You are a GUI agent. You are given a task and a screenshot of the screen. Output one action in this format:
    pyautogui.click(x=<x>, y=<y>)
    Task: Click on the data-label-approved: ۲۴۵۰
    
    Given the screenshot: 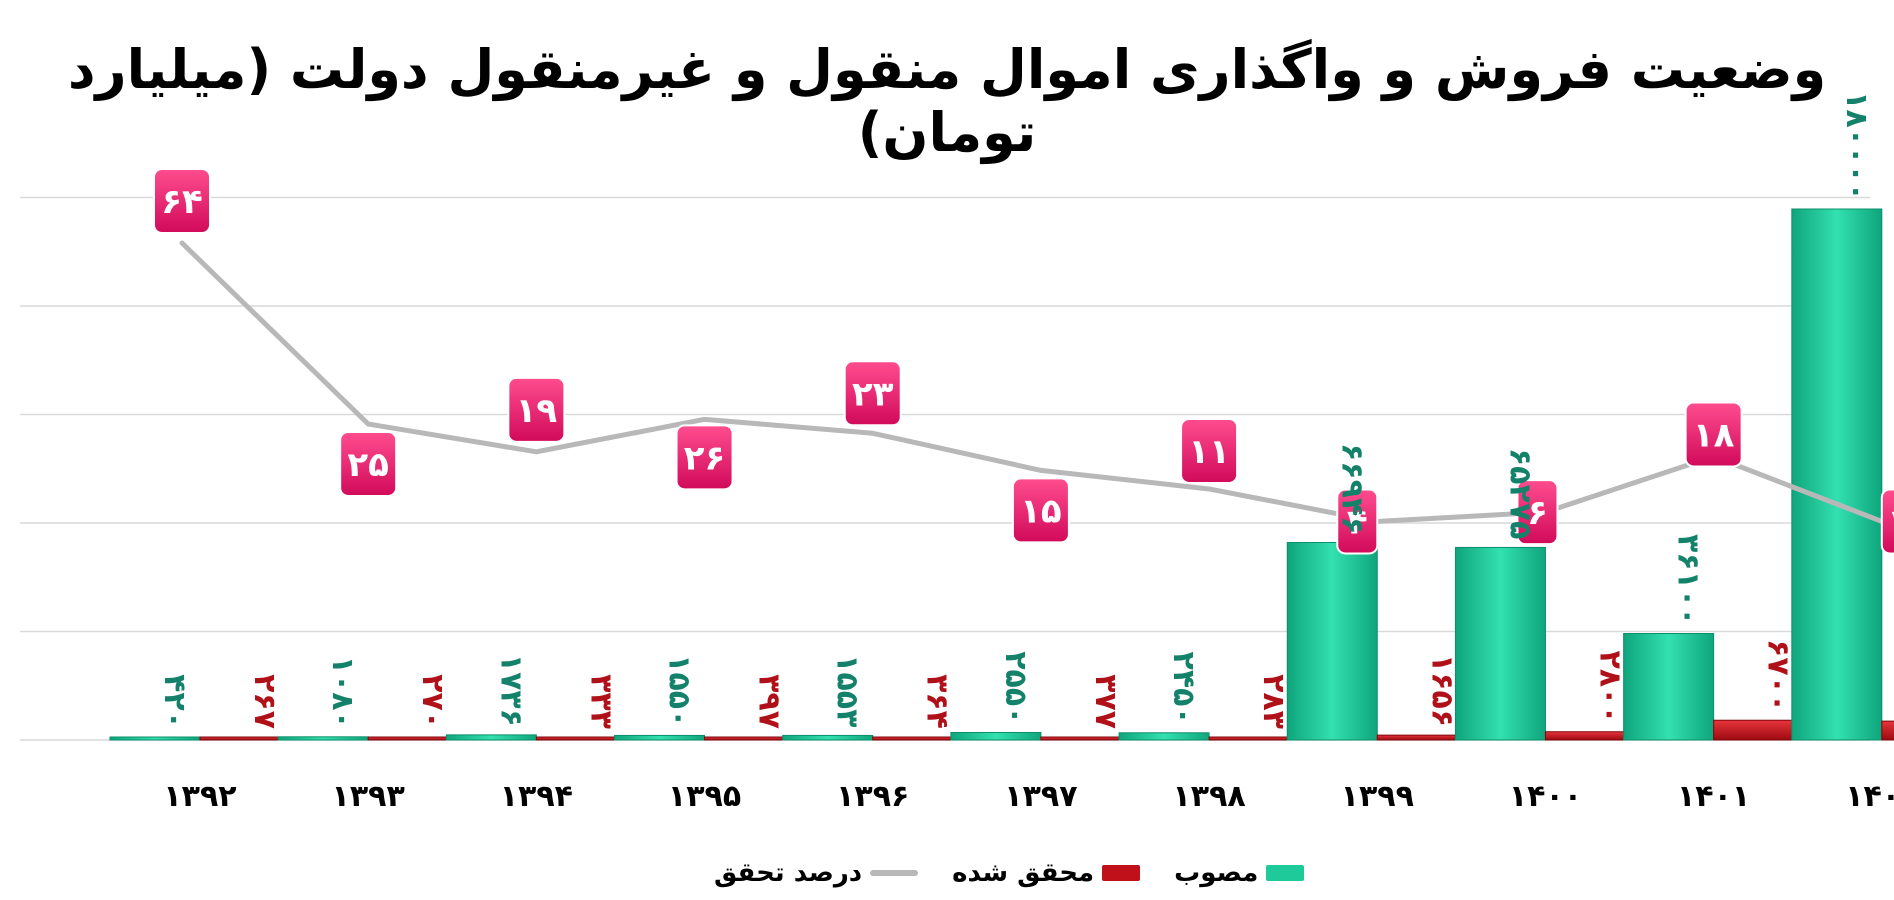 What is the action you would take?
    pyautogui.click(x=1183, y=688)
    